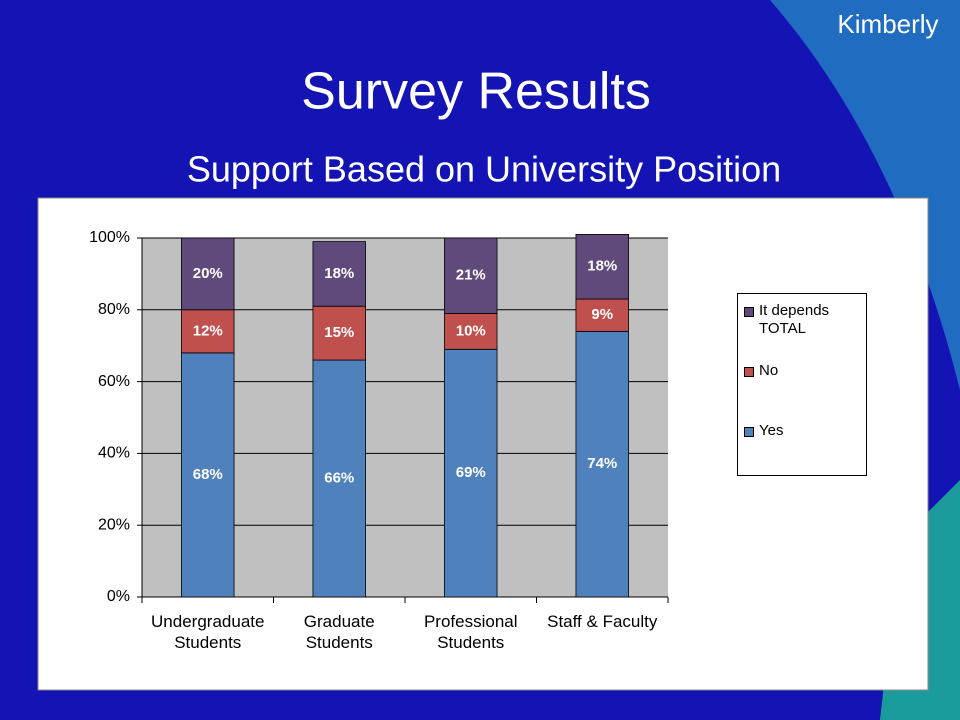 The image size is (960, 720). I want to click on author: Kimberly, so click(887, 24).